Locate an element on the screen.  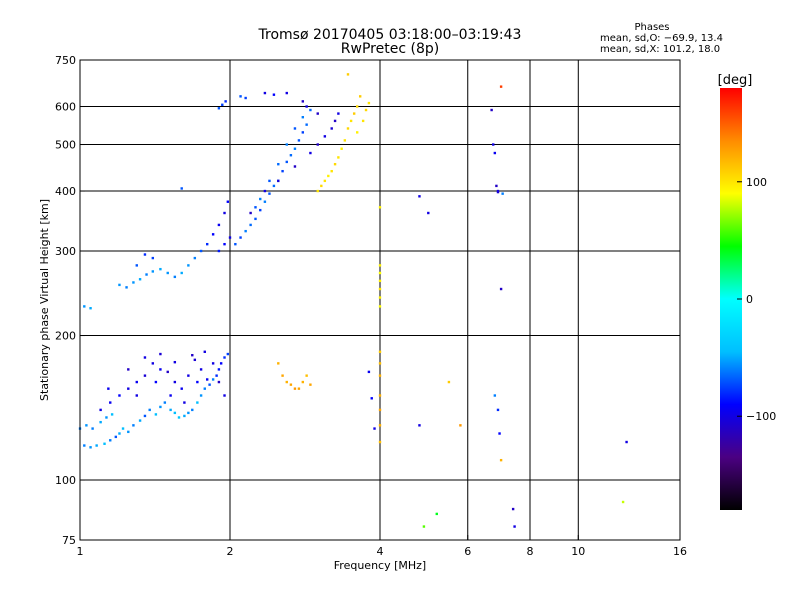
chart-title: Tromsø 20170405 03:18:00–03:19:43 is located at coordinates (390, 35).